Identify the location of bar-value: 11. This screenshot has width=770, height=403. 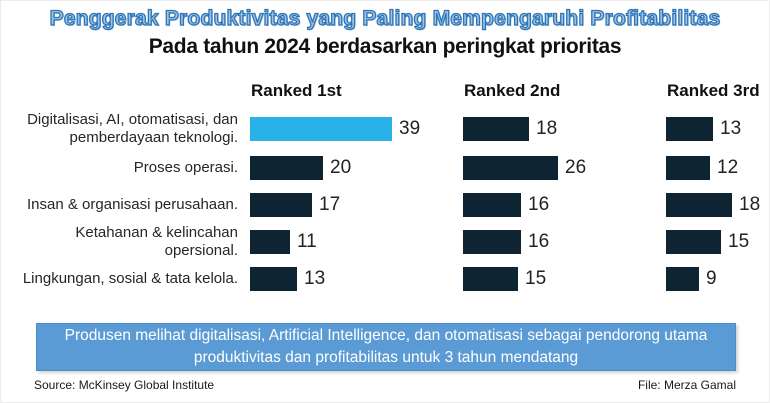
(307, 241).